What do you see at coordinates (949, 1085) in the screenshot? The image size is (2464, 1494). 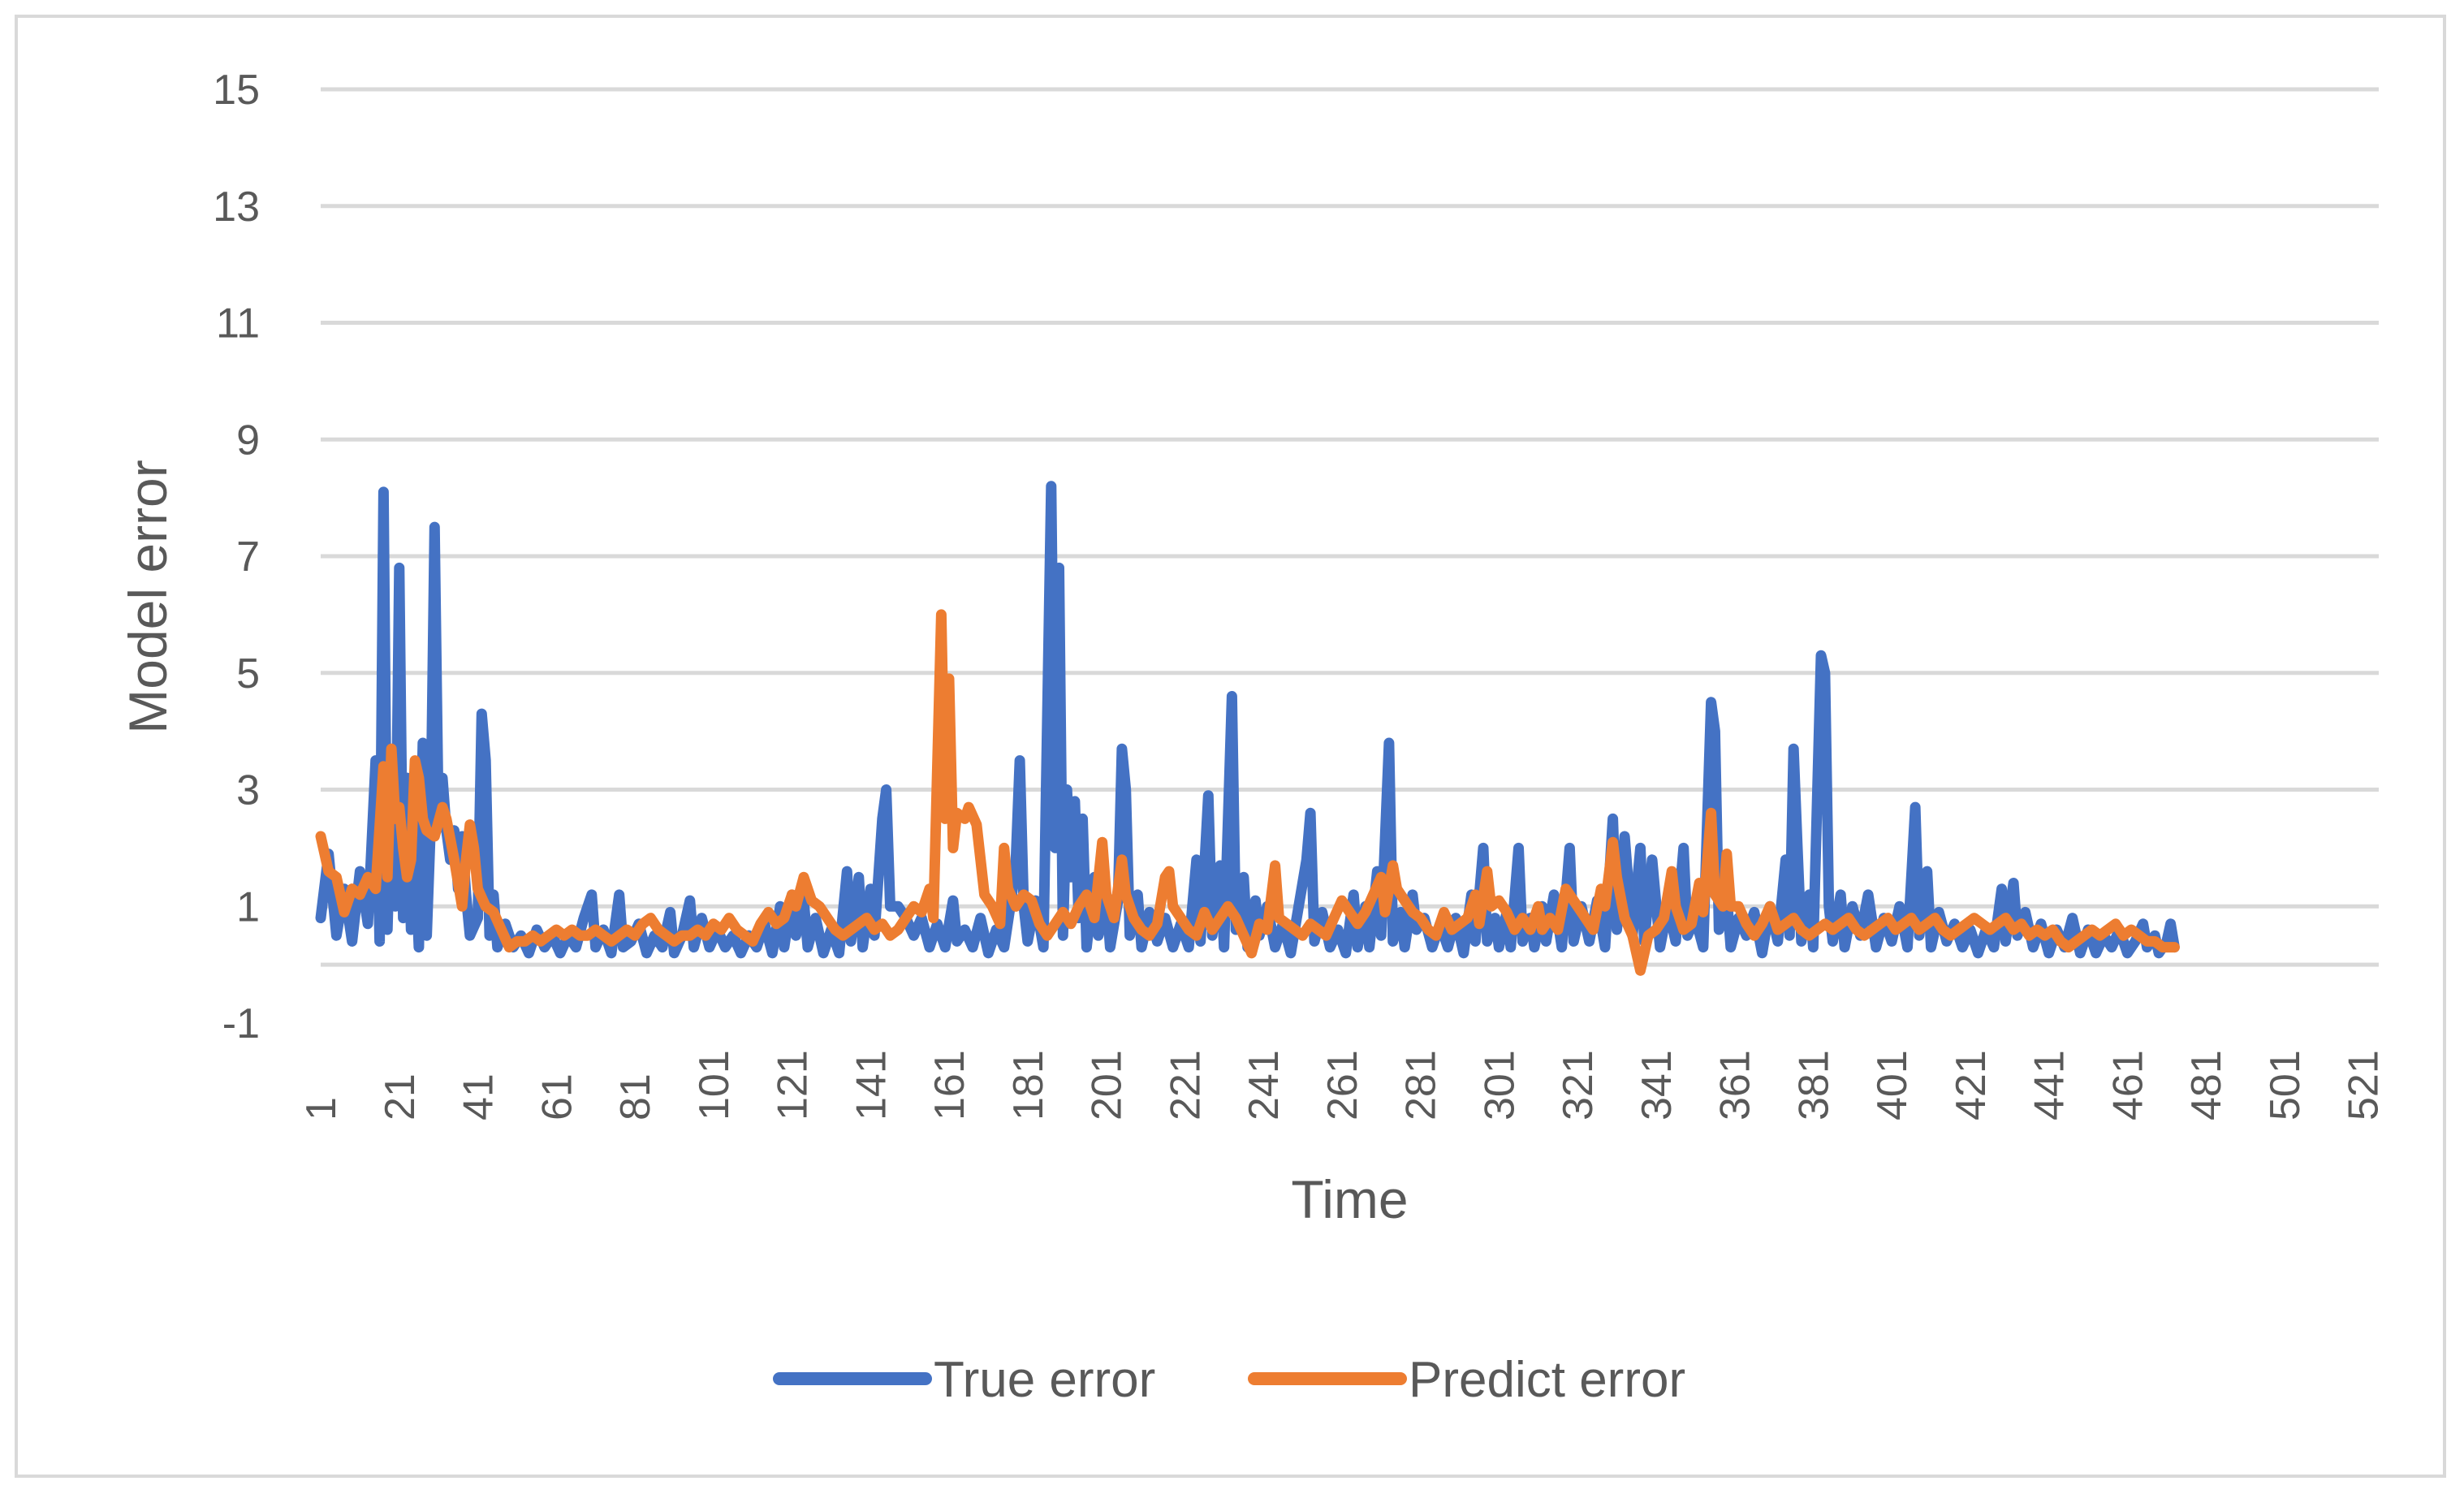 I see `x-tick-label: 161` at bounding box center [949, 1085].